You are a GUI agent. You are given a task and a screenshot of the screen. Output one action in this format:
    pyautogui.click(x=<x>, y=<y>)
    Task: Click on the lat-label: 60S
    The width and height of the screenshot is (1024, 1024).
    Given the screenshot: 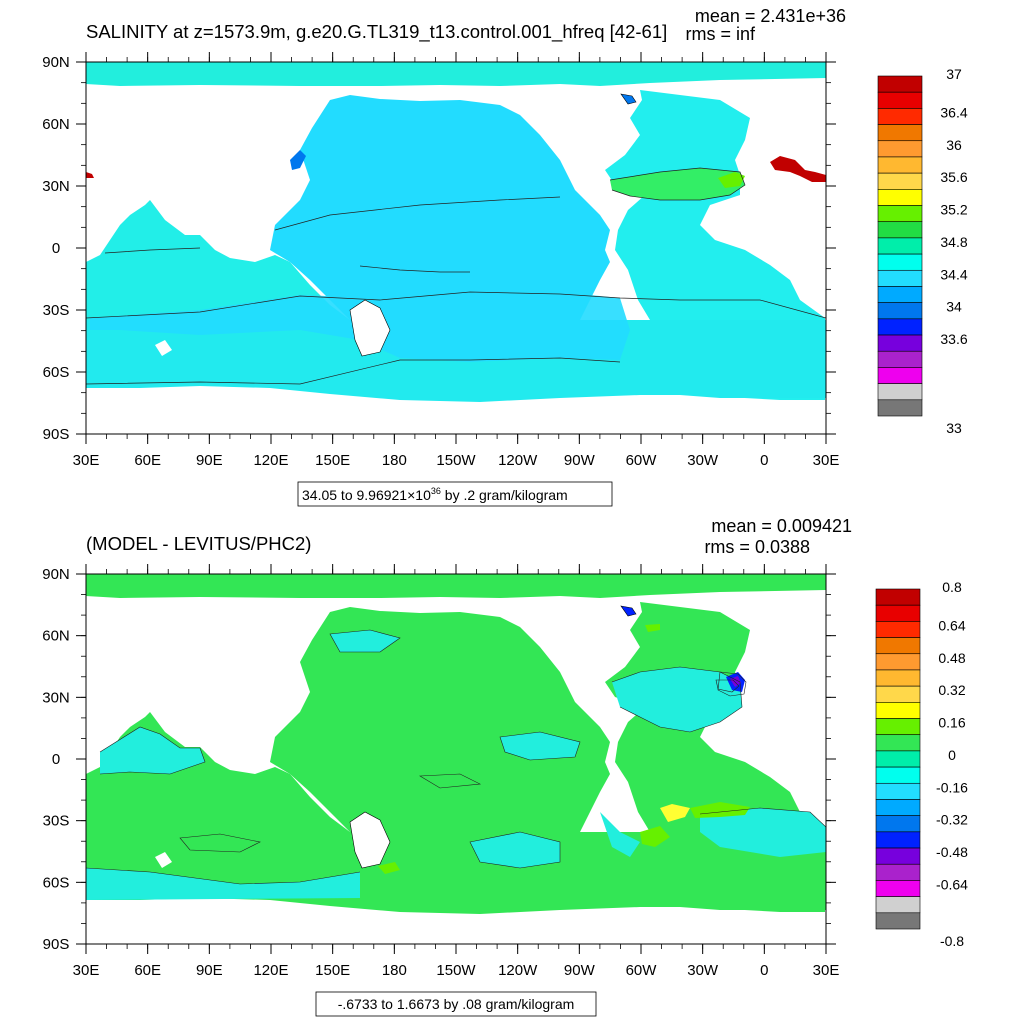 What is the action you would take?
    pyautogui.click(x=56, y=882)
    